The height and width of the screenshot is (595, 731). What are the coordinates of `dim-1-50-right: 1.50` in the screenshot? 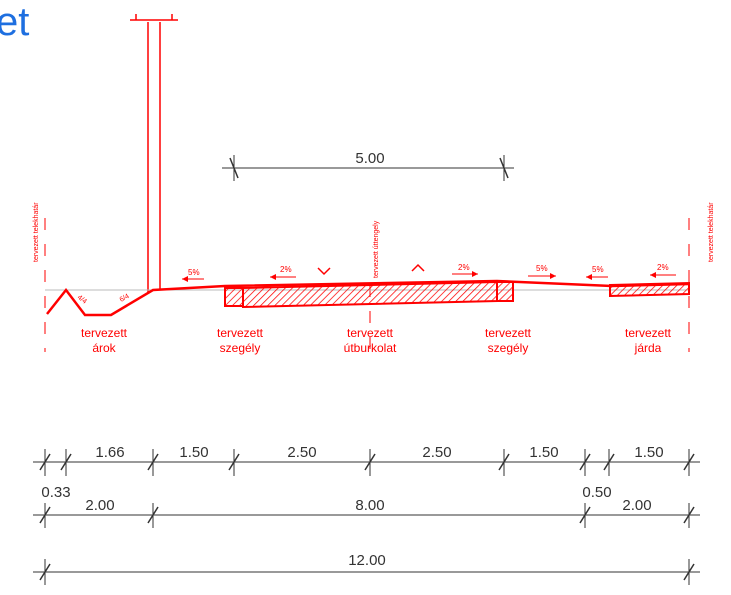 It's located at (648, 452).